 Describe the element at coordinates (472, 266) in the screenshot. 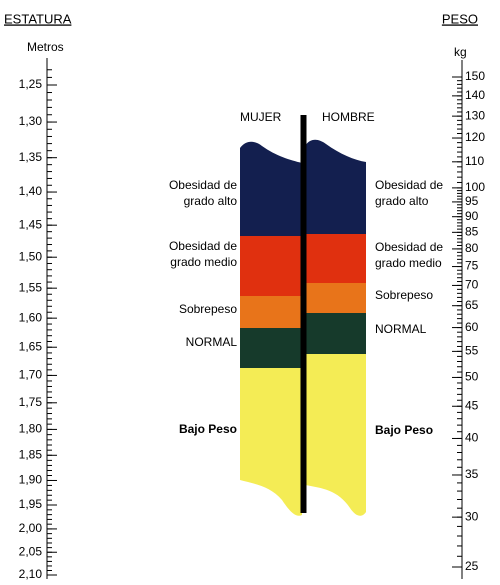

I see `weight-tick-label: 75` at that location.